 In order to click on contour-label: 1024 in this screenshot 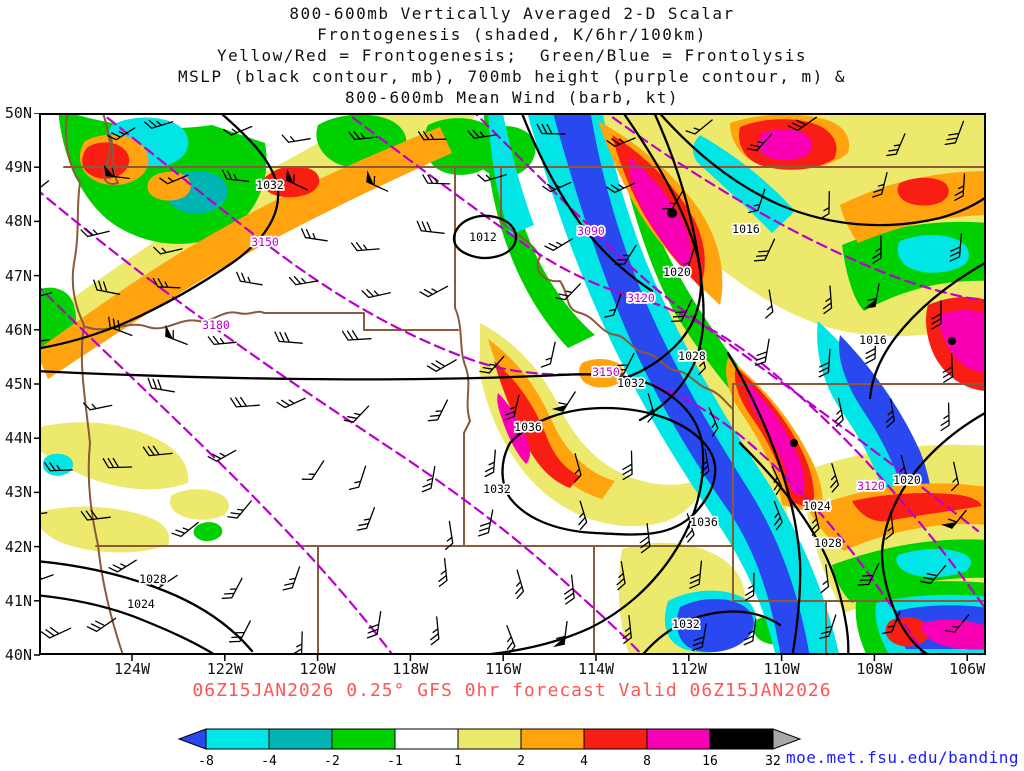, I will do `click(141, 604)`.